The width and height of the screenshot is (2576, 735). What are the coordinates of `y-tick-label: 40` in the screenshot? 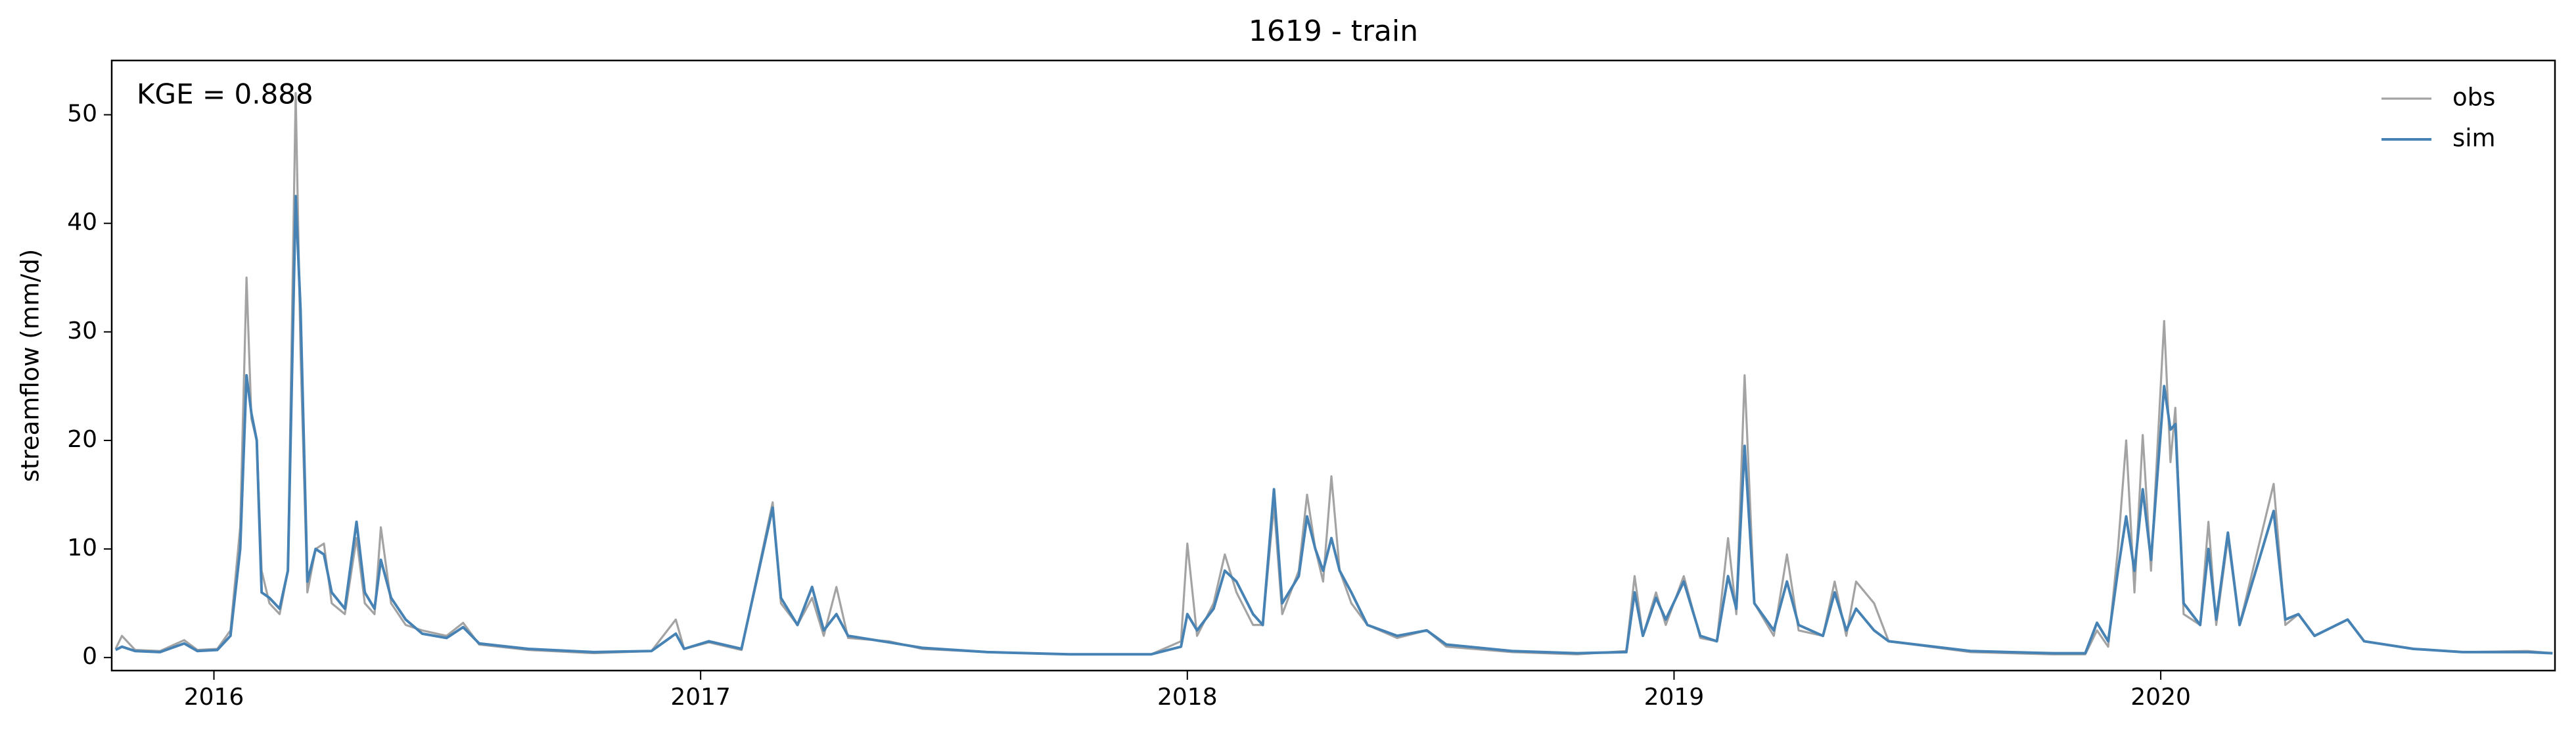 It's located at (82, 223).